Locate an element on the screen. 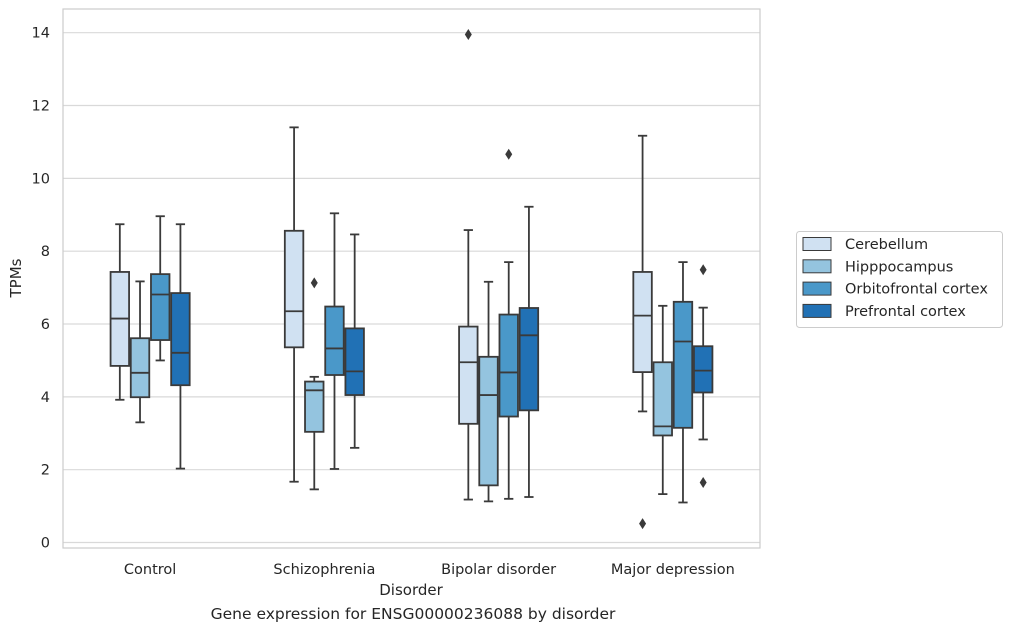 The image size is (1013, 634). legend-label-2: Orbitofrontal cortex is located at coordinates (916, 290).